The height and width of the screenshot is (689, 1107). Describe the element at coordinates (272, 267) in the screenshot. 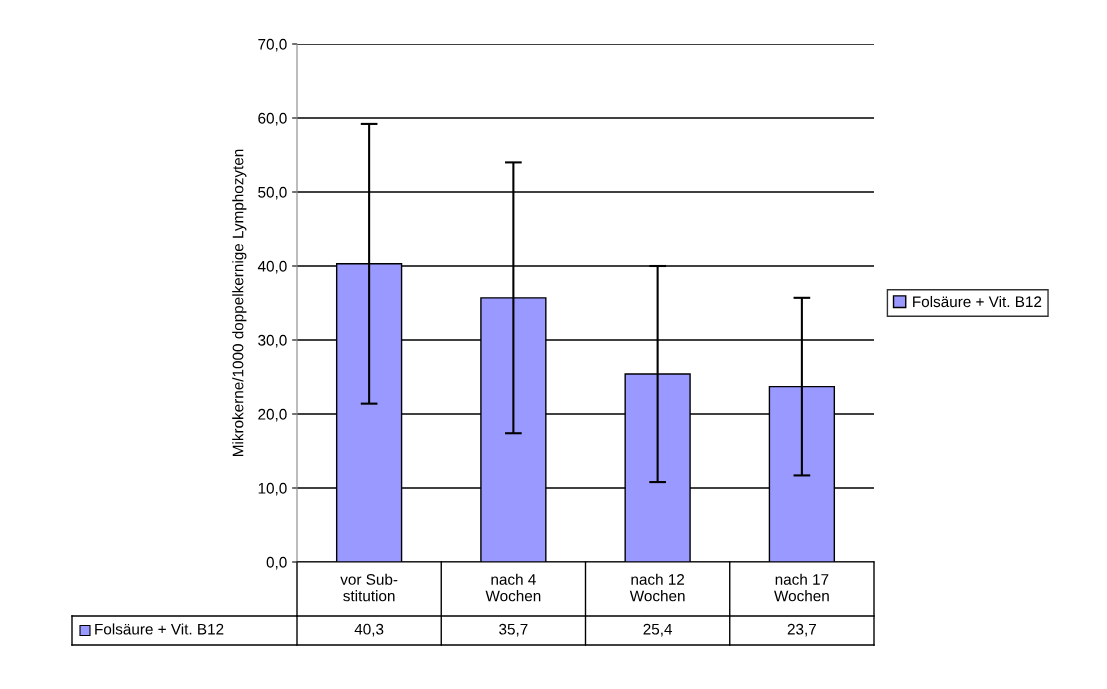

I see `y-tick-label: 40,0` at that location.